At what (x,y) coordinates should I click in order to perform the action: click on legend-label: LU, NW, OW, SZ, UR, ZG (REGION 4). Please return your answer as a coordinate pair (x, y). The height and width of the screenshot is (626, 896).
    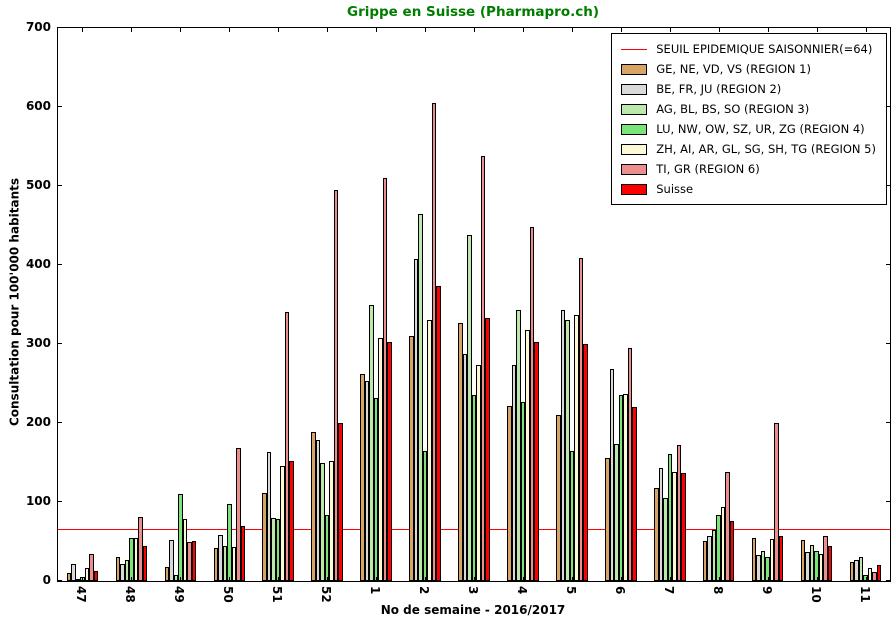
    Looking at the image, I should click on (760, 129).